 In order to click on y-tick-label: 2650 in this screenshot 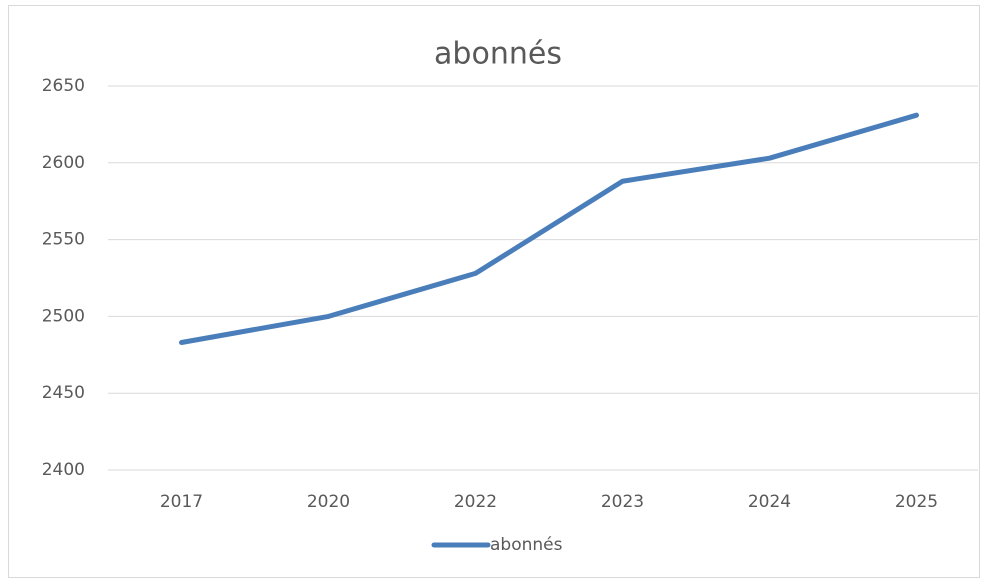, I will do `click(63, 86)`.